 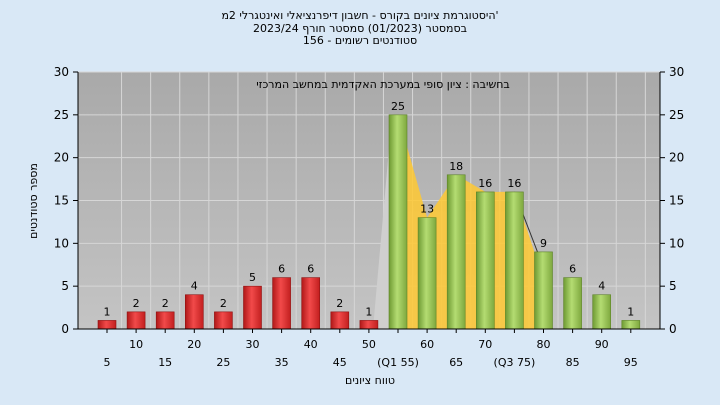 What do you see at coordinates (456, 362) in the screenshot?
I see `x-tick-label: 65` at bounding box center [456, 362].